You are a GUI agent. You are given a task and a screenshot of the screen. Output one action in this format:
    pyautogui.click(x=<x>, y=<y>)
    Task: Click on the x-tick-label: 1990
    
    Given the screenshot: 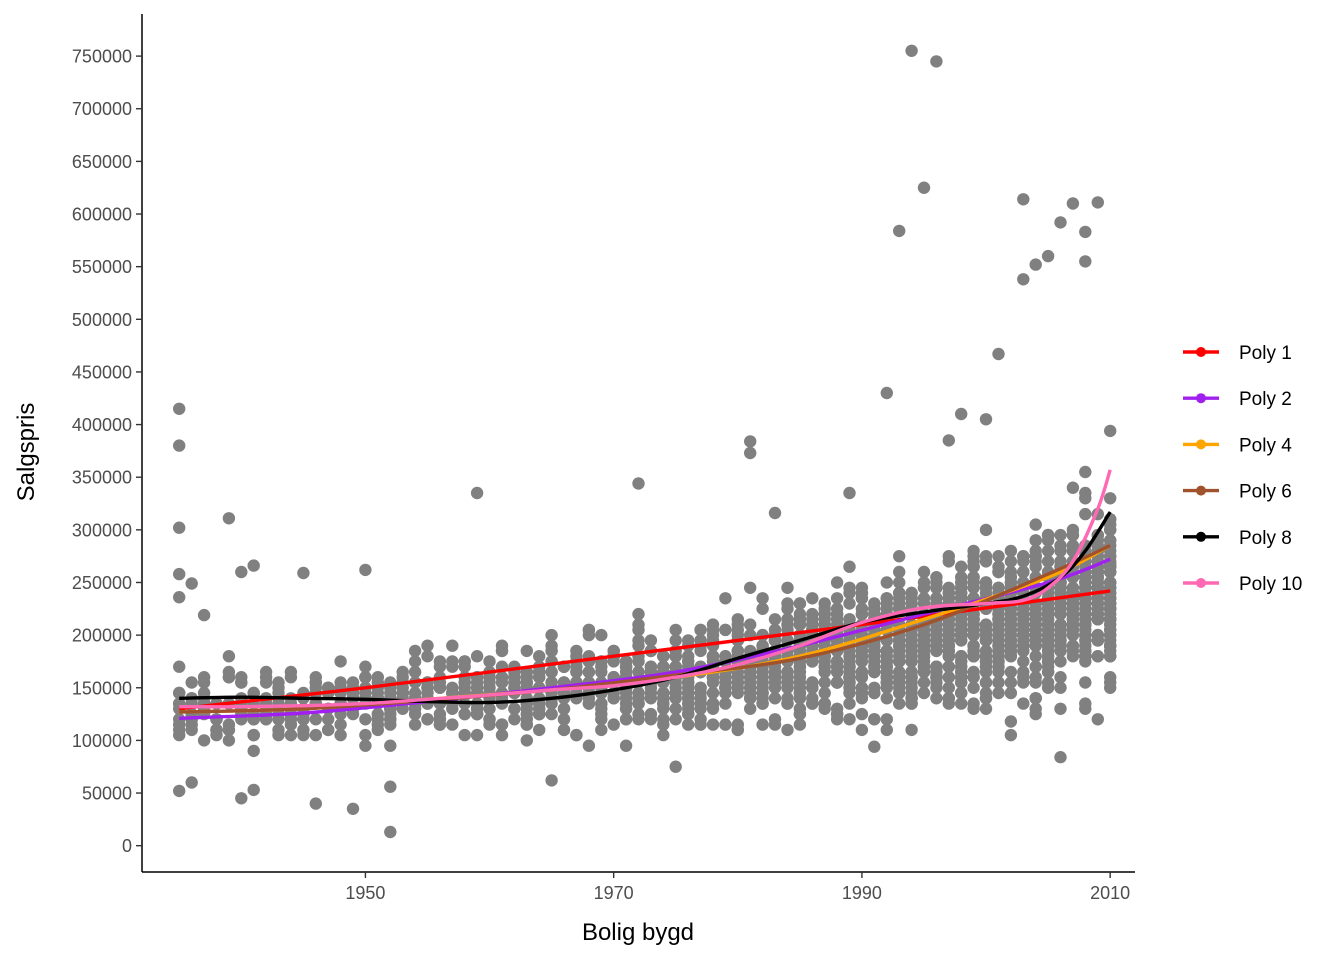 What is the action you would take?
    pyautogui.click(x=862, y=893)
    